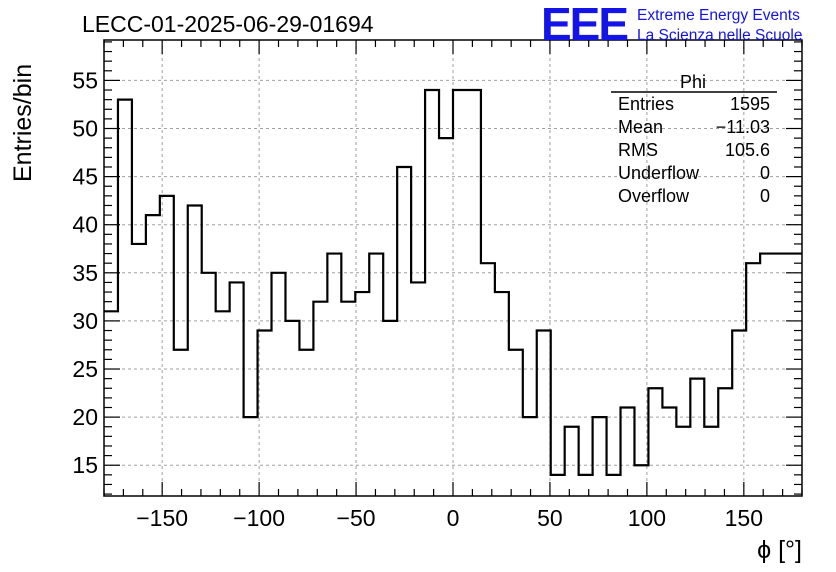 Image resolution: width=836 pixels, height=572 pixels. What do you see at coordinates (647, 518) in the screenshot?
I see `x-tick-label: 100` at bounding box center [647, 518].